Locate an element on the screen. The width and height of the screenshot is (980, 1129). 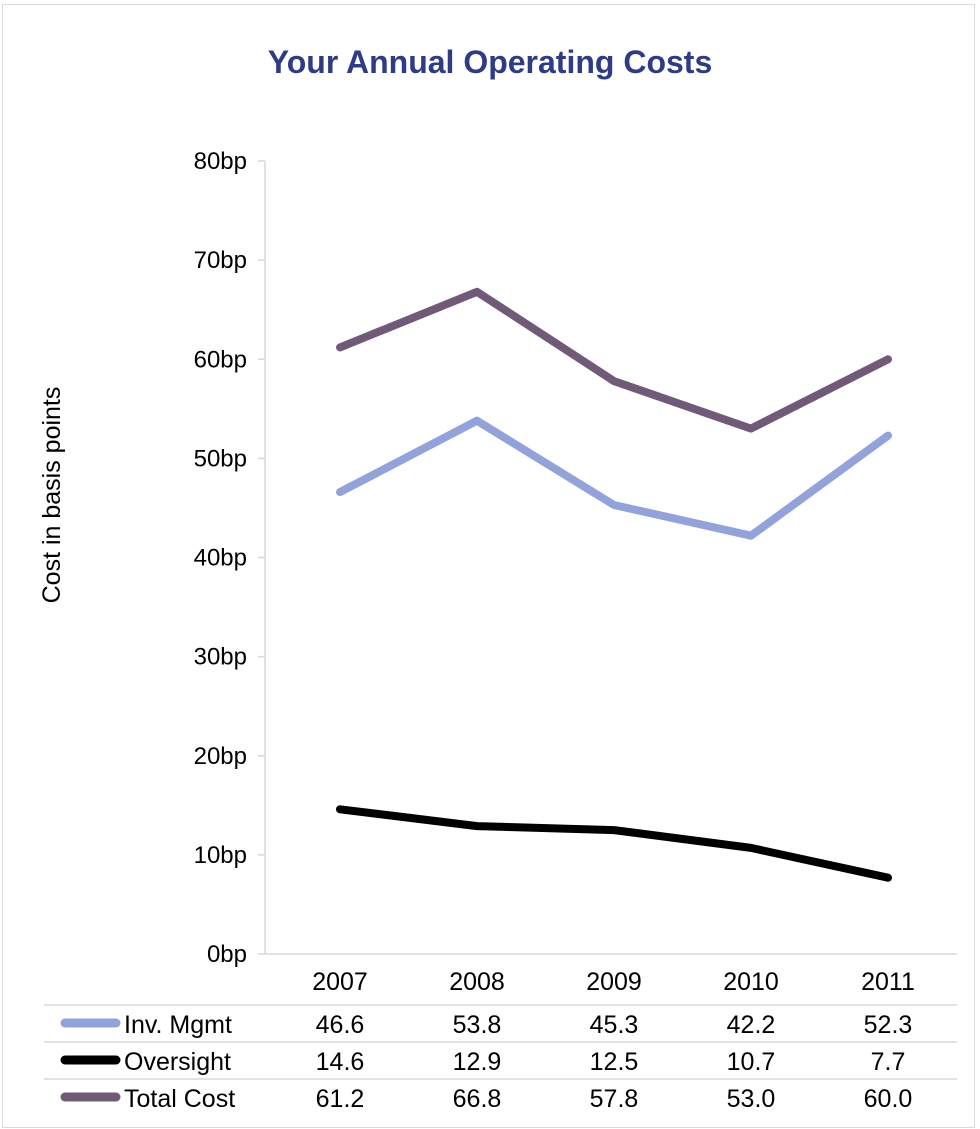
table-cell: 14.6 is located at coordinates (340, 1062).